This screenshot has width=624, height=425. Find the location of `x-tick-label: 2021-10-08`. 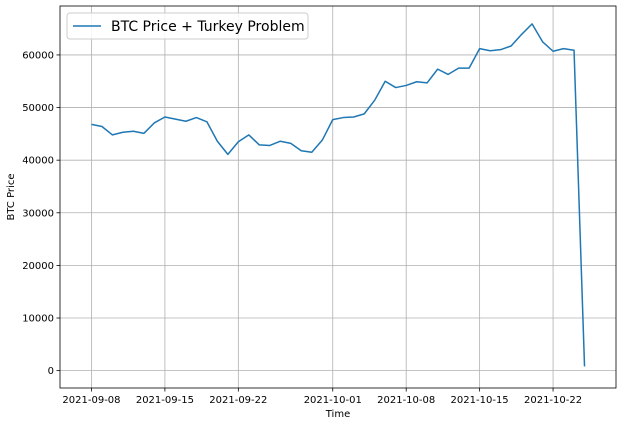

x-tick-label: 2021-10-08 is located at coordinates (406, 400).